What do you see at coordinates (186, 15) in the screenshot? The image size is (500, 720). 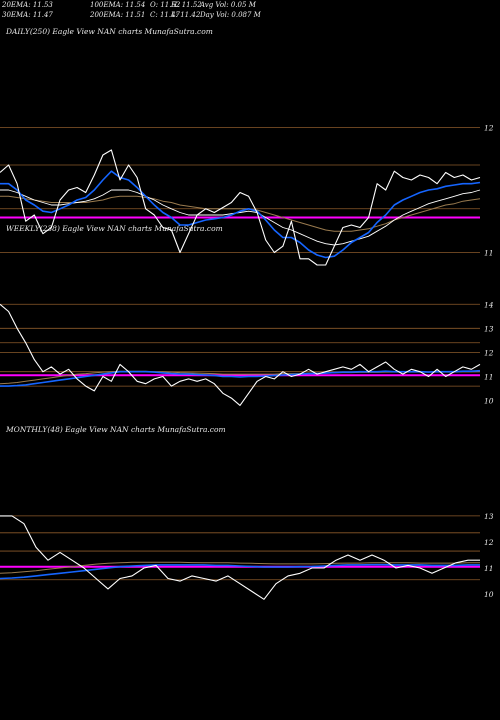 I see `low-label: L: 11.42` at bounding box center [186, 15].